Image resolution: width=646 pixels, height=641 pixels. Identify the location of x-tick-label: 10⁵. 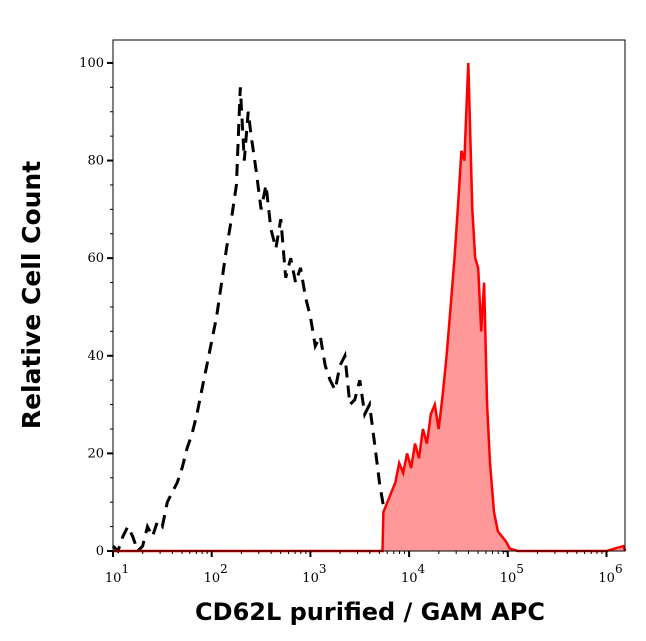
(512, 574).